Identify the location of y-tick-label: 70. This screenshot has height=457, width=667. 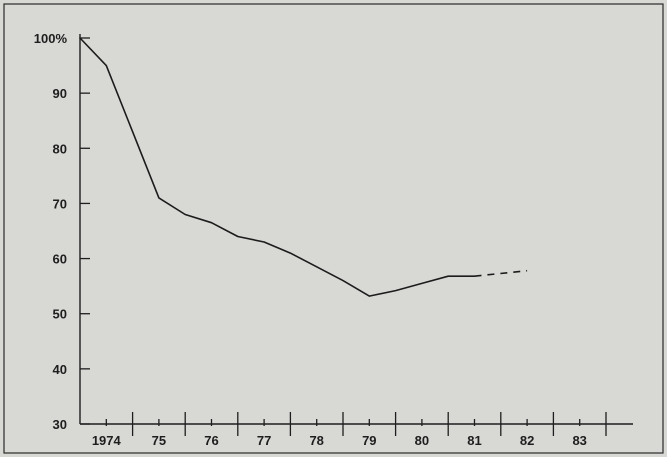
(60, 203).